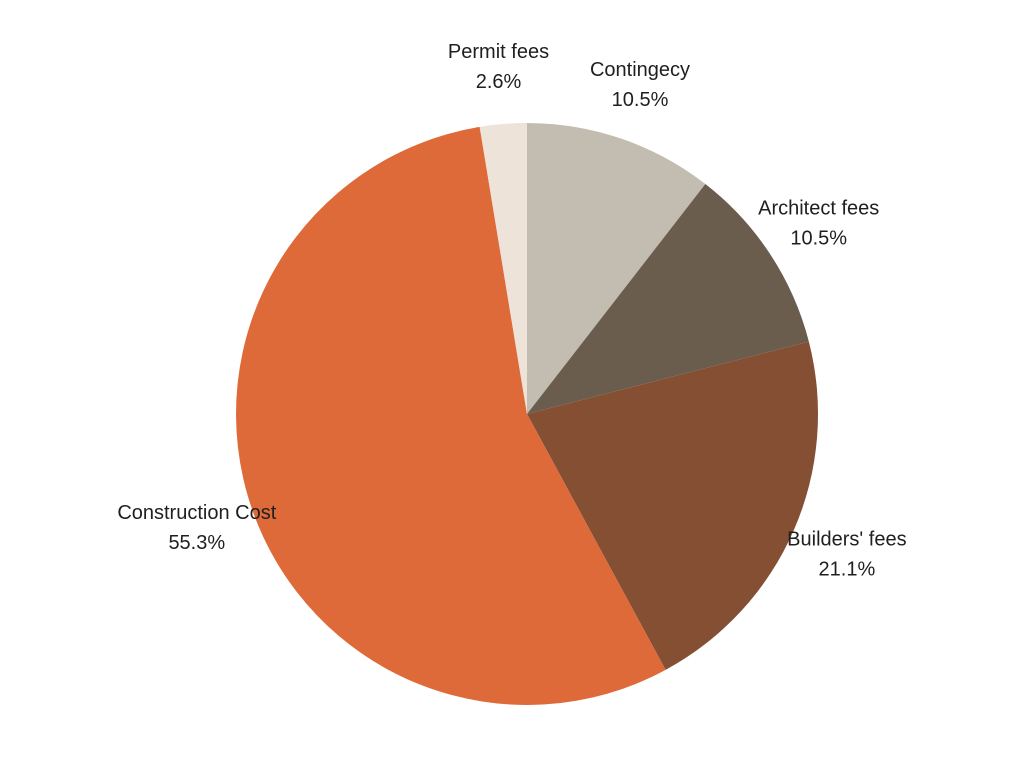 This screenshot has width=1024, height=768. What do you see at coordinates (846, 555) in the screenshot?
I see `slice-label-builders-fees: Builders' fees 21.1%` at bounding box center [846, 555].